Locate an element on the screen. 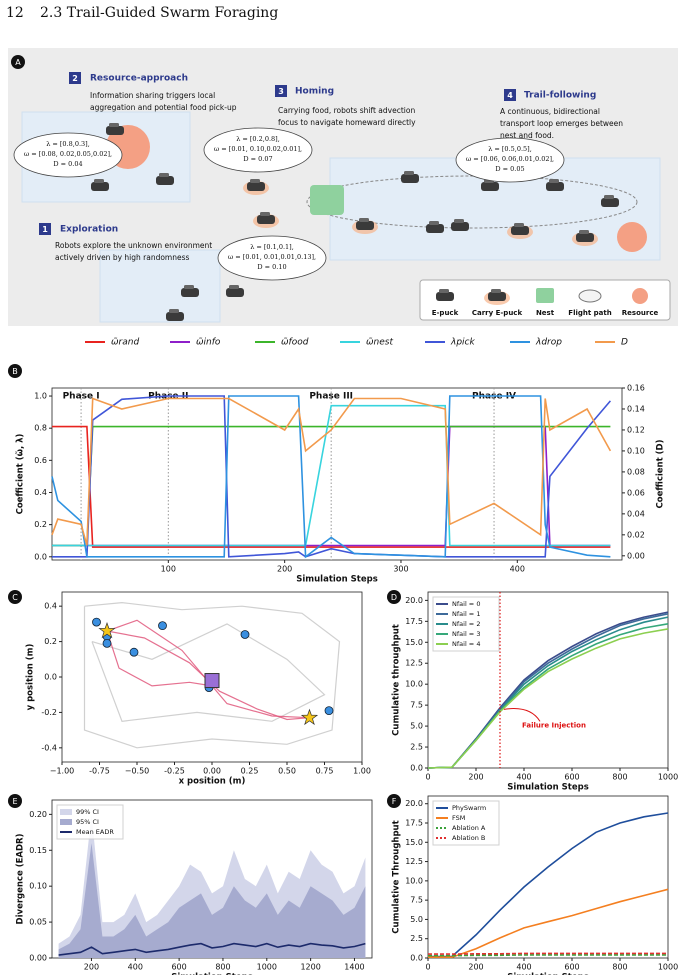 This screenshot has width=683, height=975. step-title: Trail-following is located at coordinates (560, 96).